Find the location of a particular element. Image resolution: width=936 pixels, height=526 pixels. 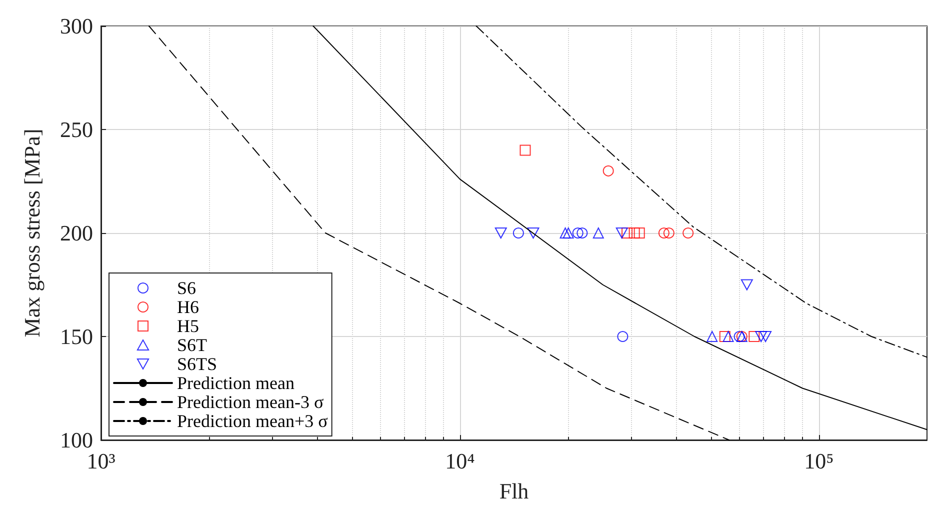

y-tick-label: 200 is located at coordinates (76, 233).